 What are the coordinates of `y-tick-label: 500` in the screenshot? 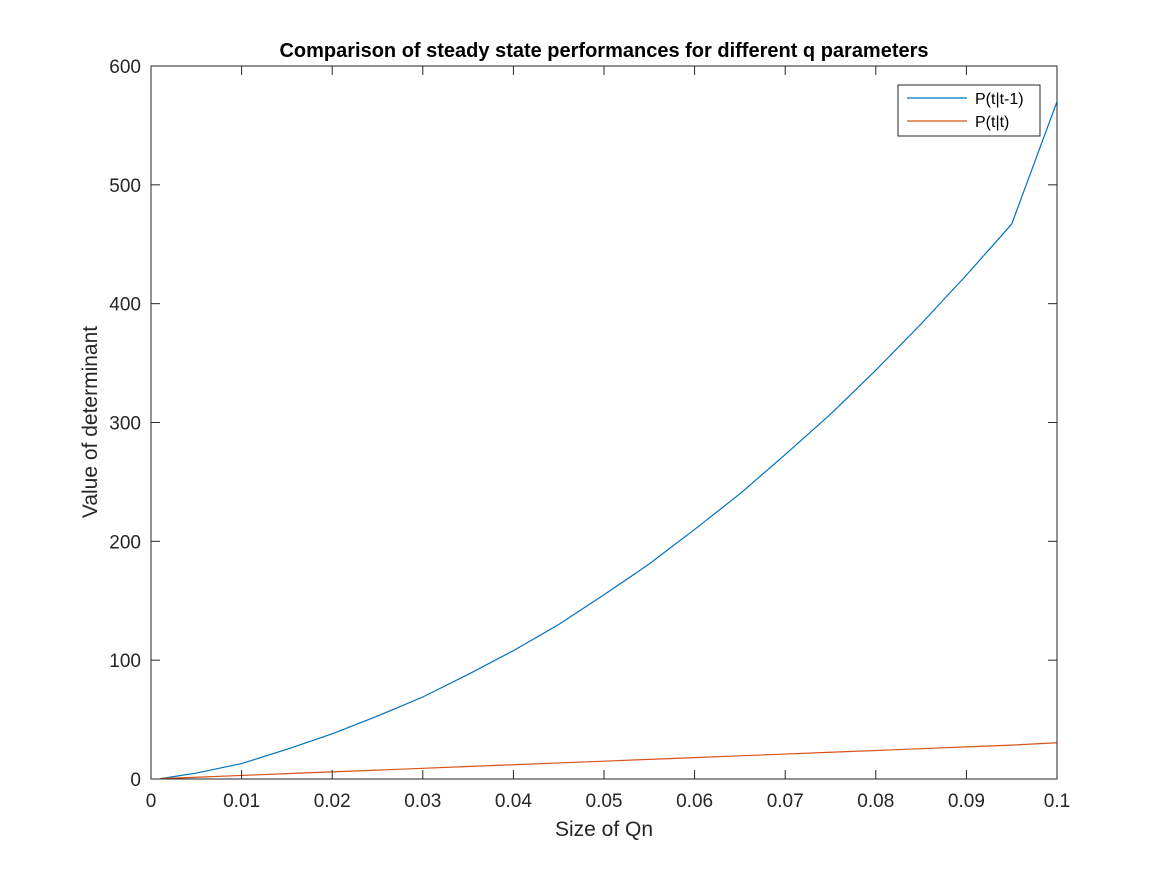 It's located at (125, 186).